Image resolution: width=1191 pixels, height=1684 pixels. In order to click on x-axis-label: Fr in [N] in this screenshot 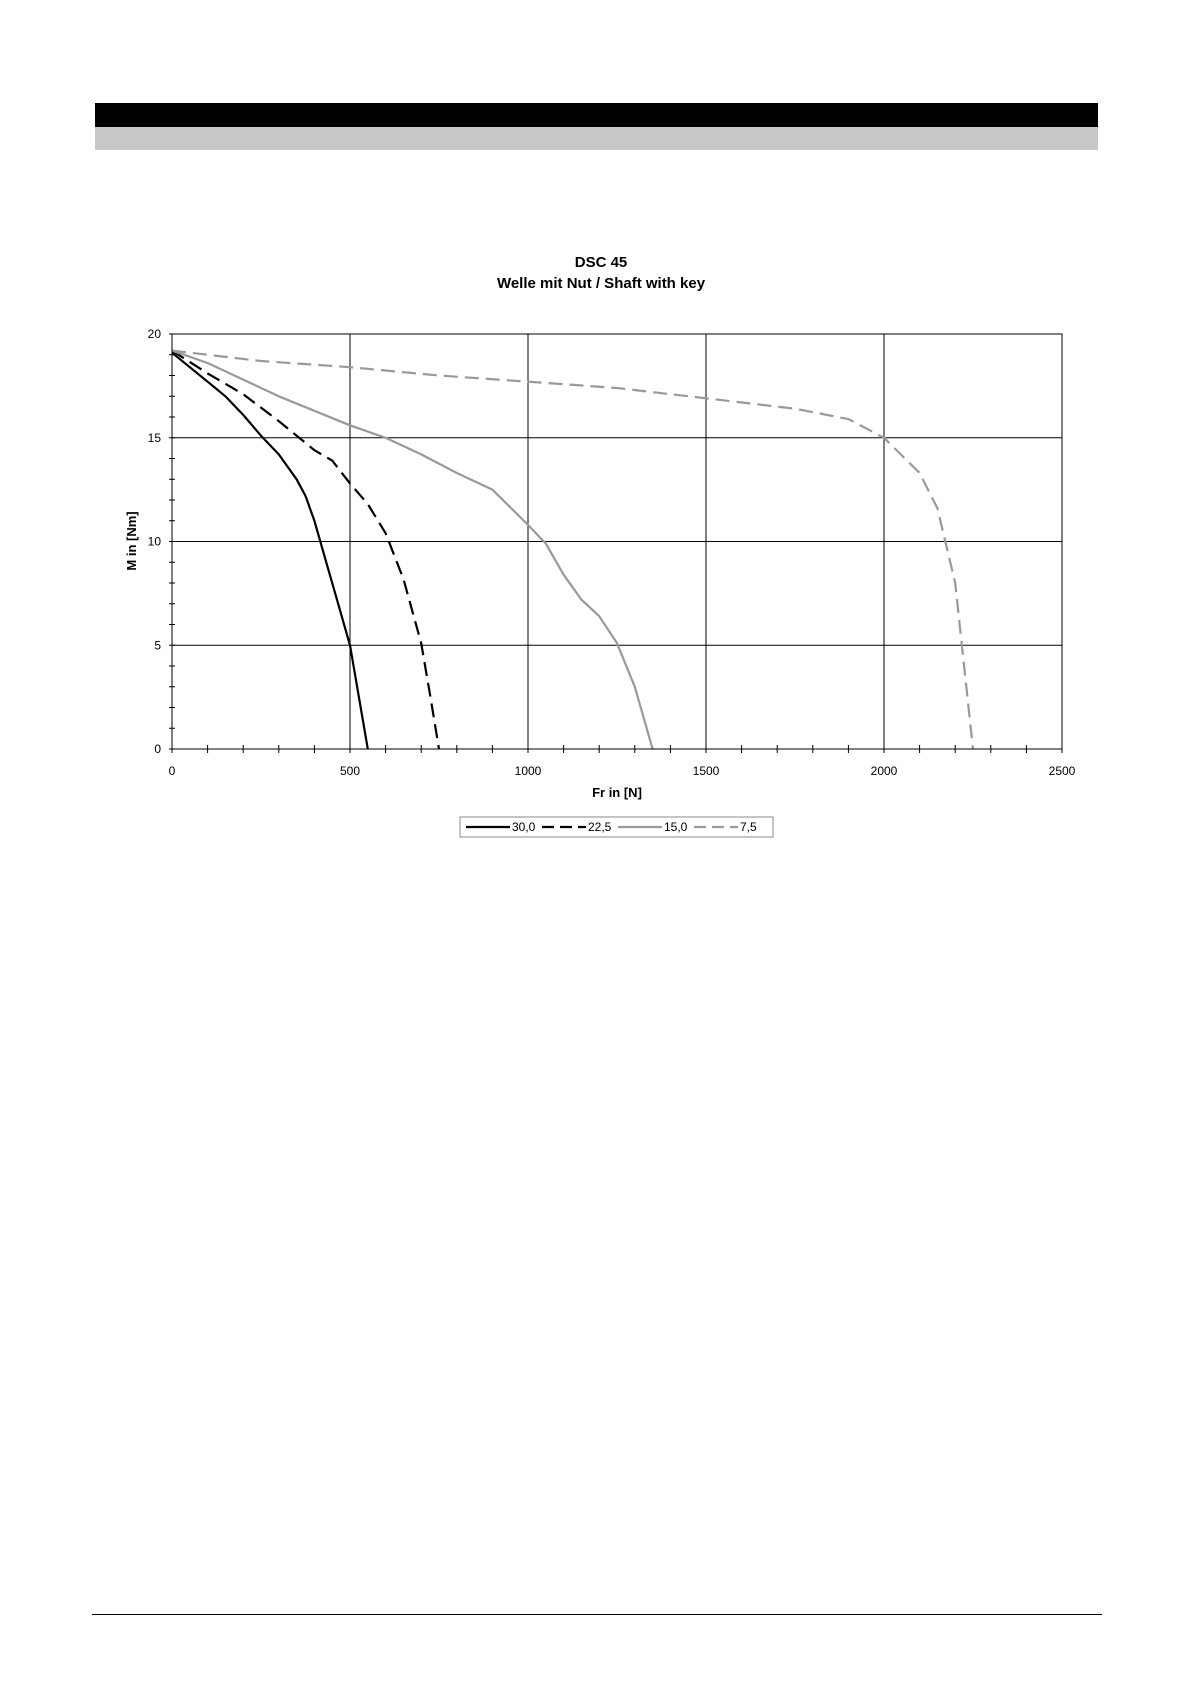, I will do `click(617, 792)`.